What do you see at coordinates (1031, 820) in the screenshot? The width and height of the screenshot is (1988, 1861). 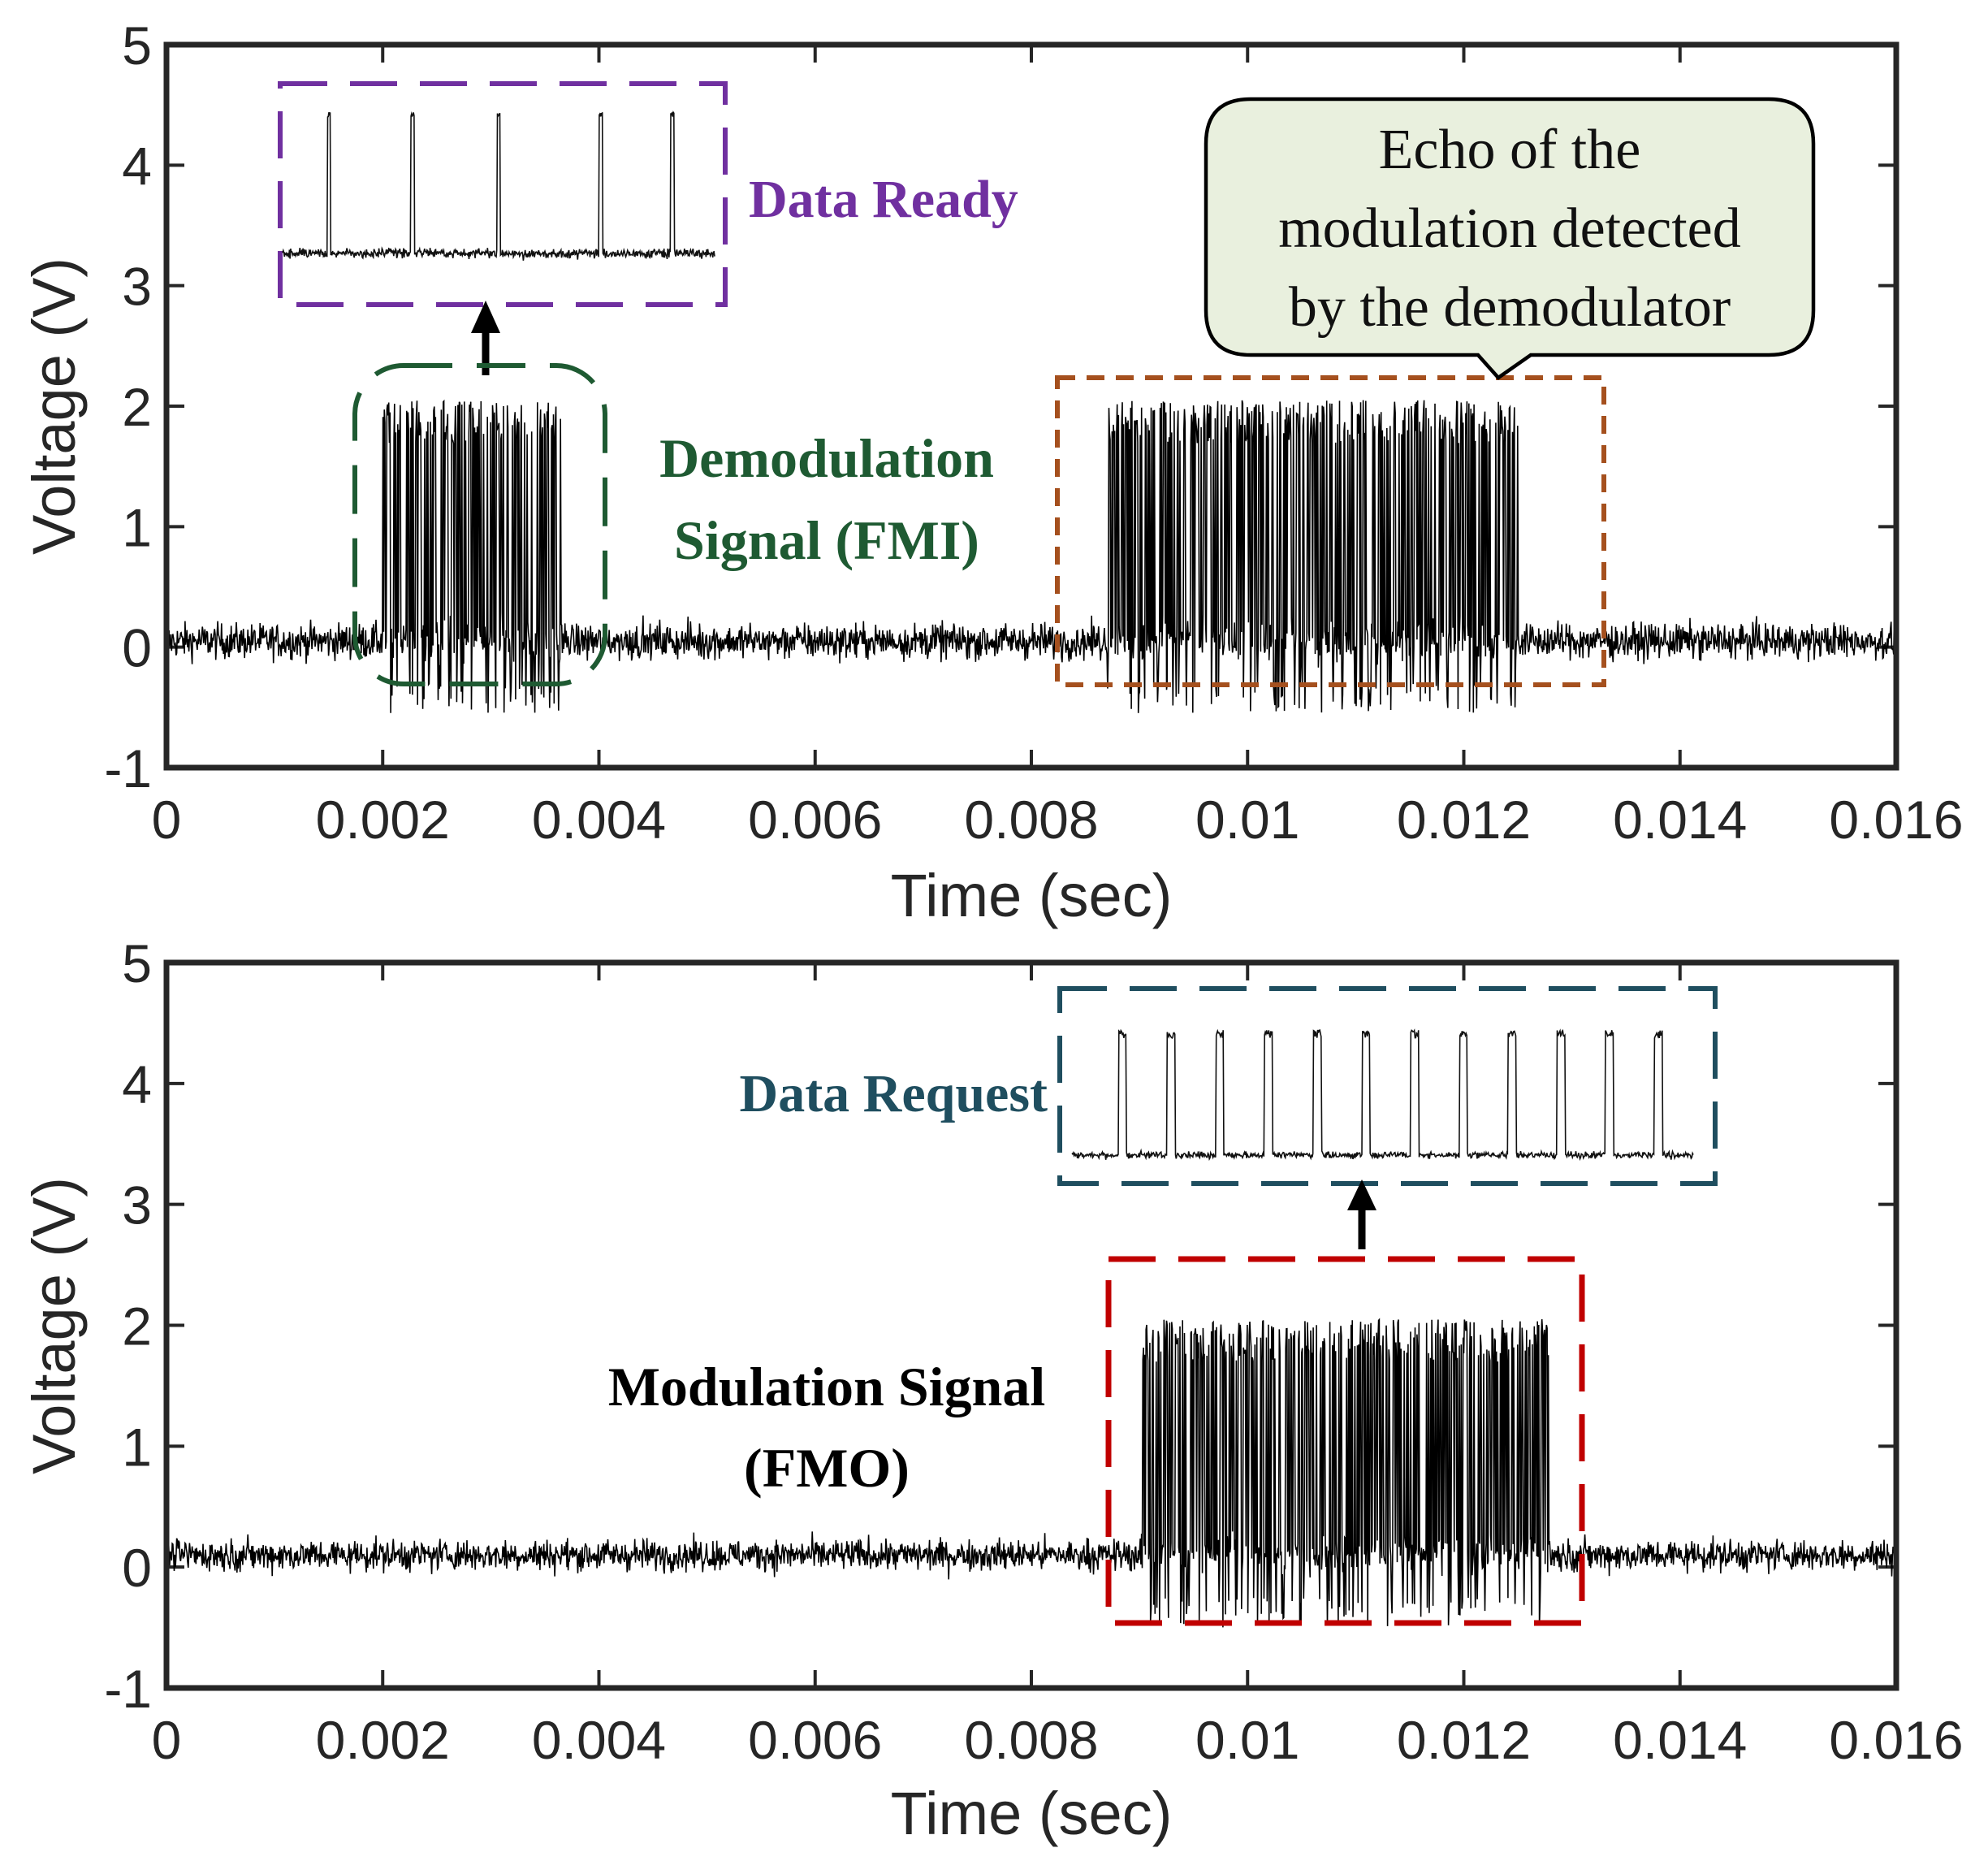 I see `top-x-tick-label: 0.008` at bounding box center [1031, 820].